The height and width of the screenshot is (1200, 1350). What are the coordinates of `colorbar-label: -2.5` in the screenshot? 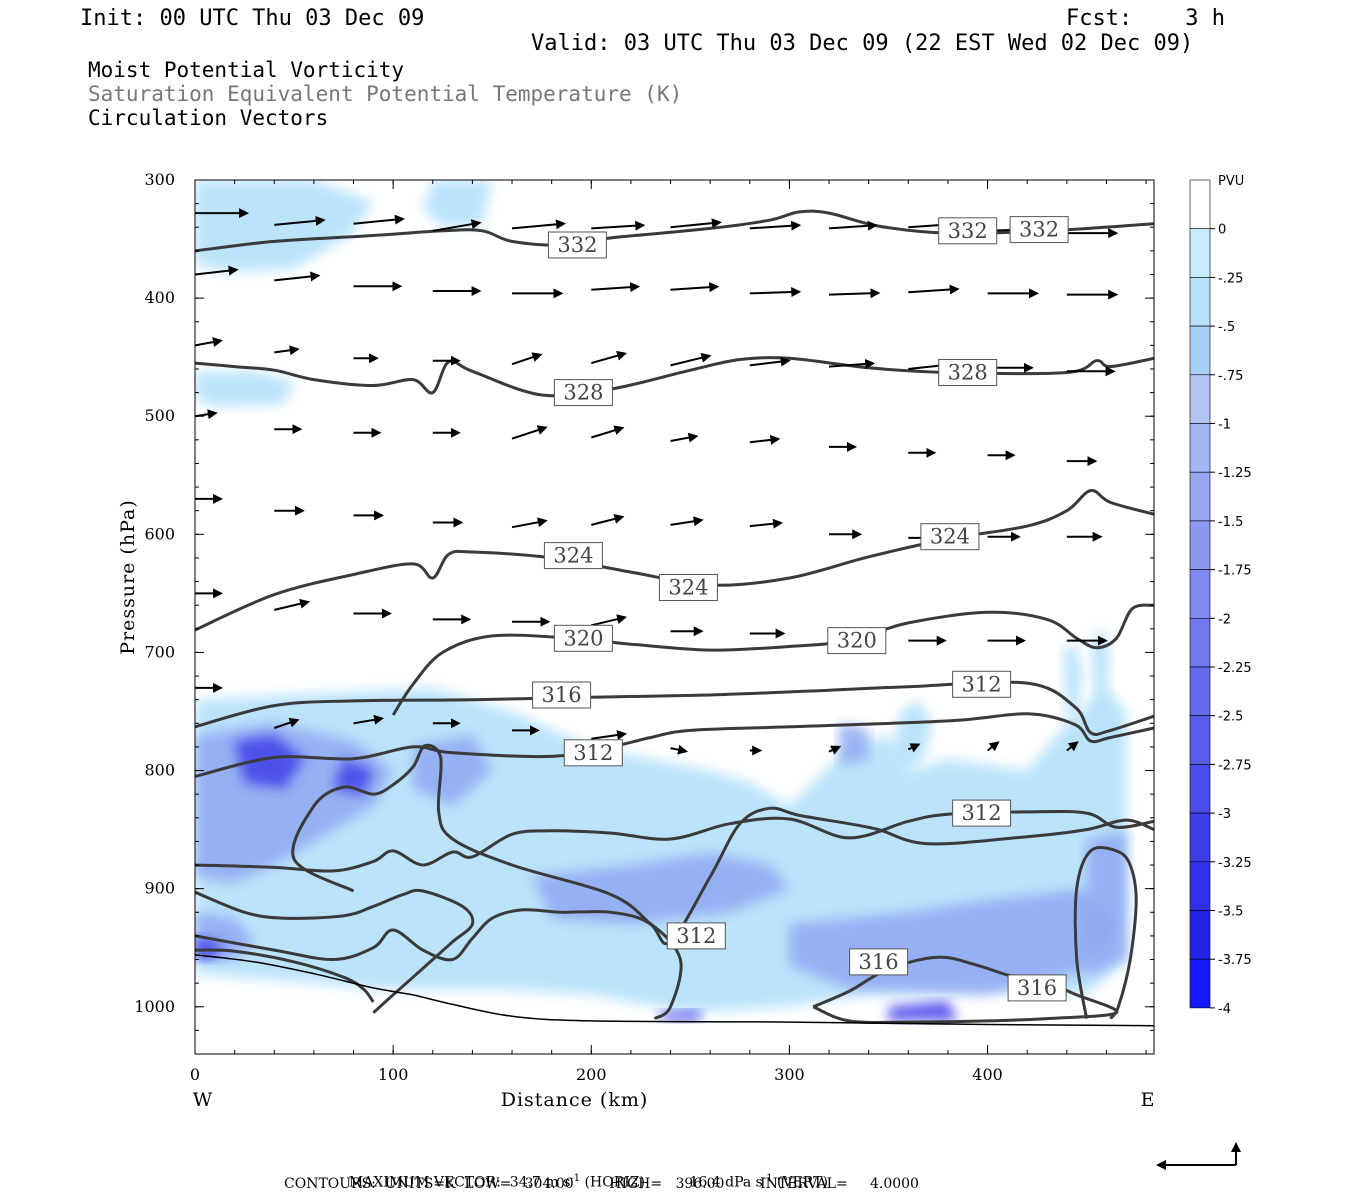 It's located at (1230, 717).